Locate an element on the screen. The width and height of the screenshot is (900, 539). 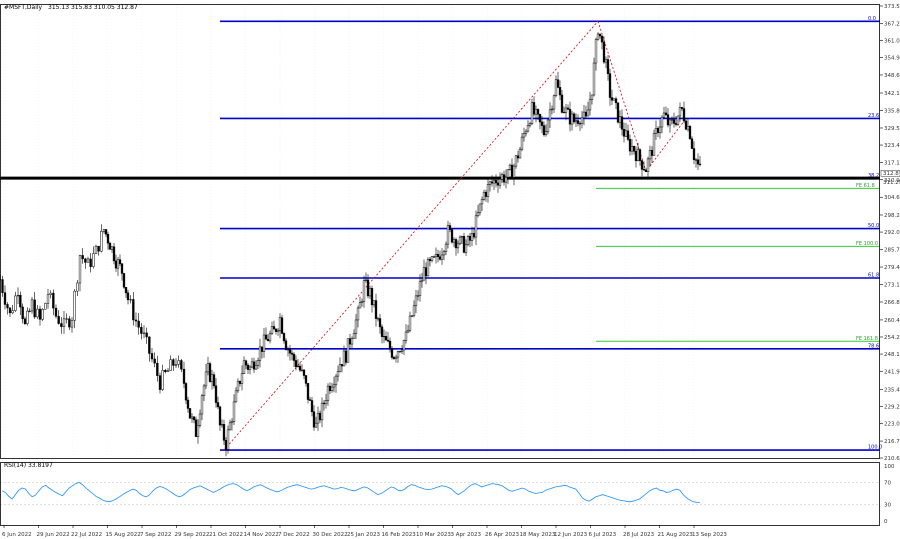
rsi-line is located at coordinates (351, 492).